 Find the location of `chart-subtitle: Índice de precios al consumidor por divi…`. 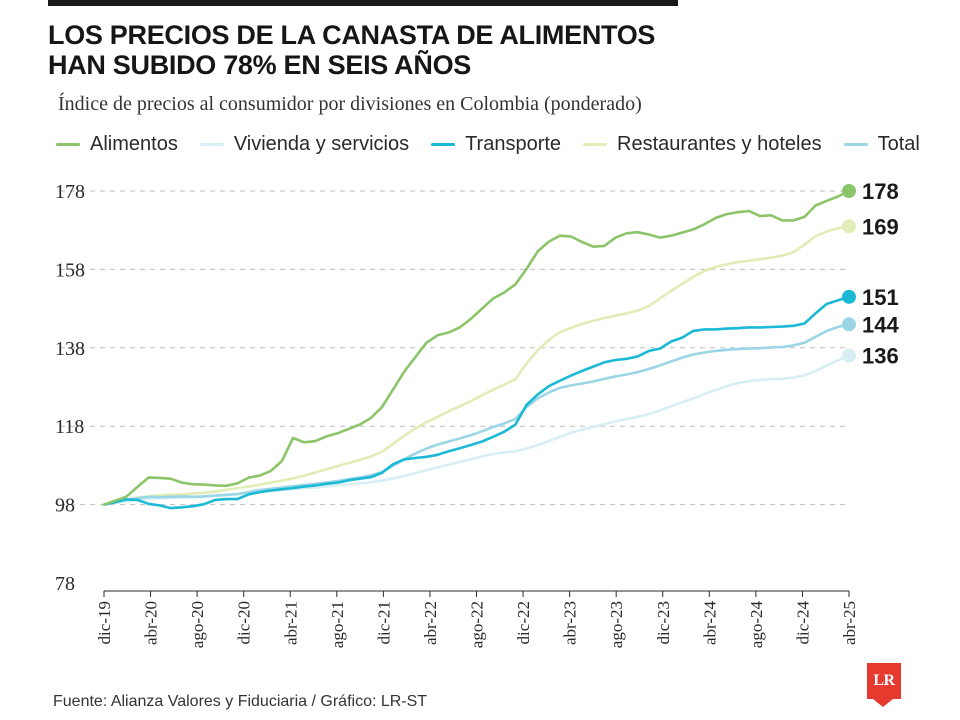

chart-subtitle: Índice de precios al consumidor por divi… is located at coordinates (350, 104).